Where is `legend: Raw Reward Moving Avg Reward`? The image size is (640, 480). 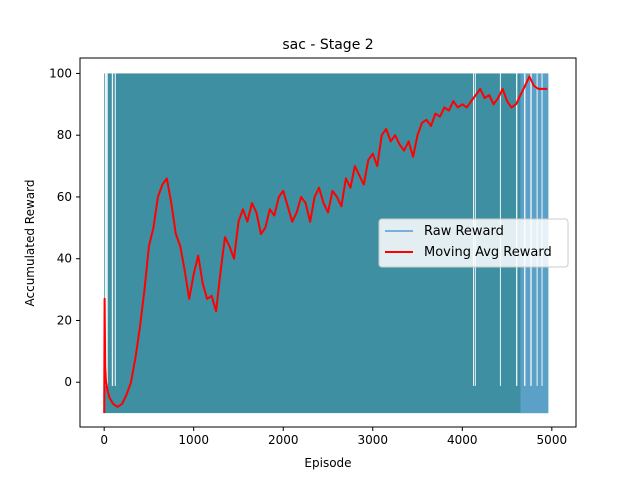 legend: Raw Reward Moving Avg Reward is located at coordinates (473, 243).